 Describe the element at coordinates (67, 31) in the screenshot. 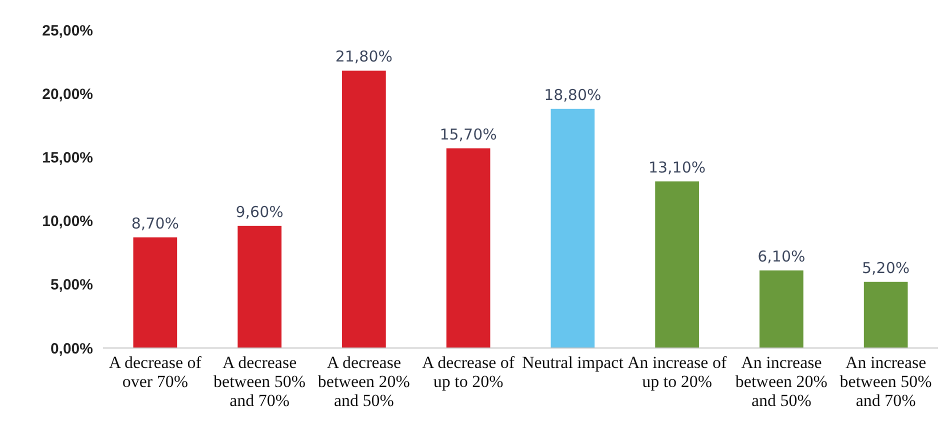

I see `y-tick-label: 25,00%` at that location.